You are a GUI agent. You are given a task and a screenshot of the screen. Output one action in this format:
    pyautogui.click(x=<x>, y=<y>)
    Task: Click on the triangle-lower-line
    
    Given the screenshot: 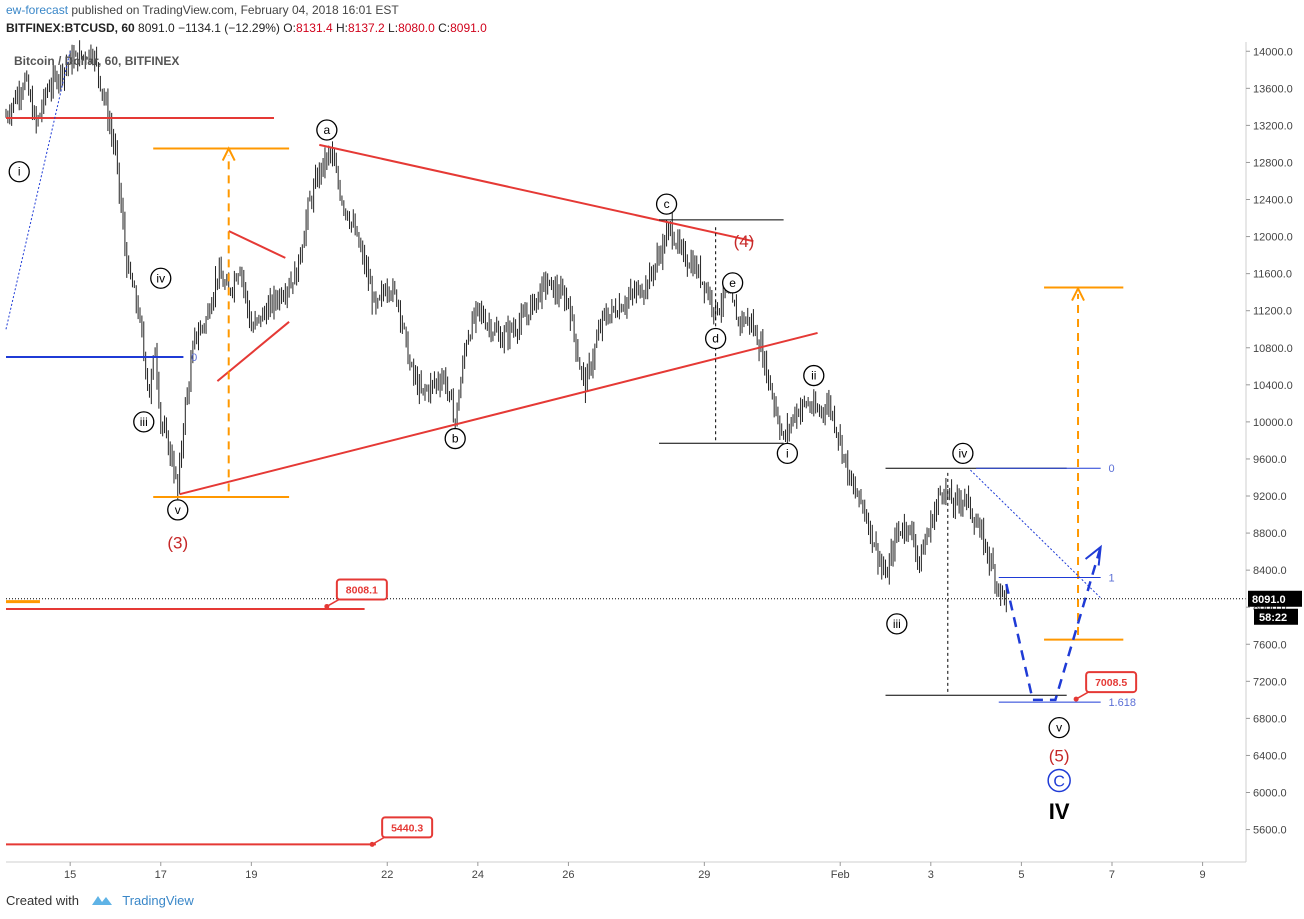 What is the action you would take?
    pyautogui.click(x=498, y=413)
    